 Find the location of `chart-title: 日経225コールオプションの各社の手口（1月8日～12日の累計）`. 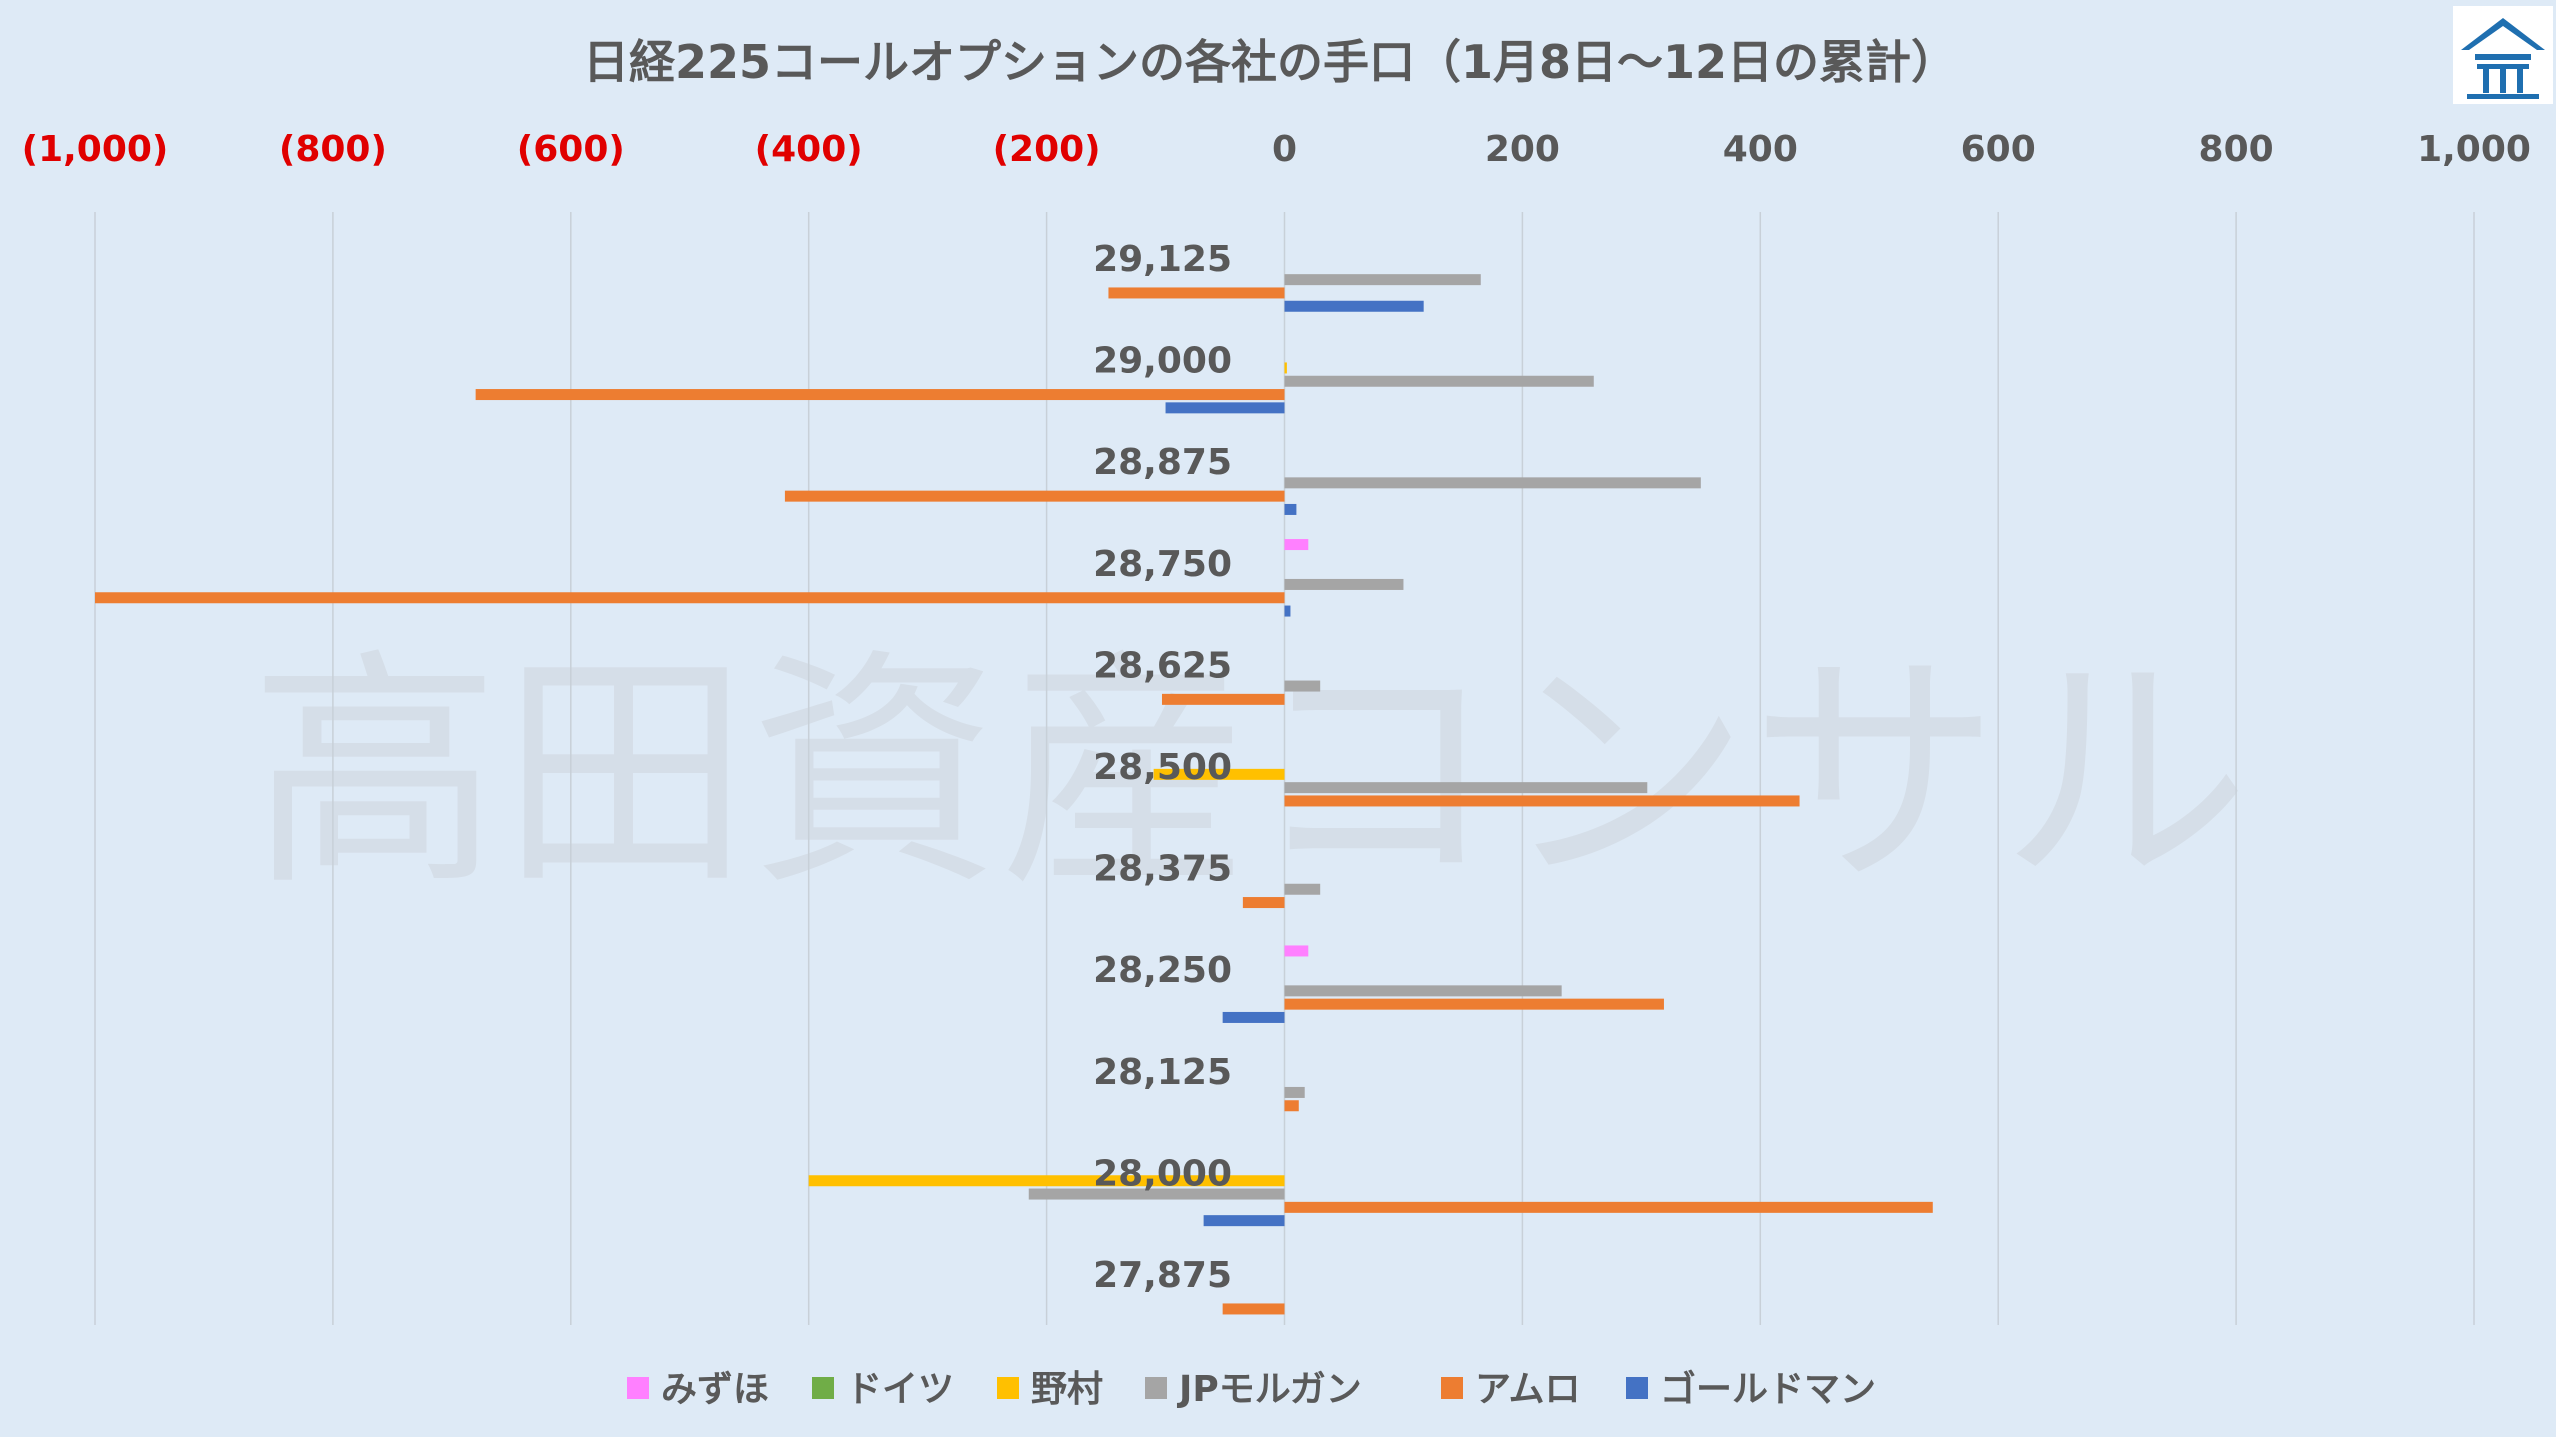

chart-title: 日経225コールオプションの各社の手口（1月8日～12日の累計） is located at coordinates (1270, 62).